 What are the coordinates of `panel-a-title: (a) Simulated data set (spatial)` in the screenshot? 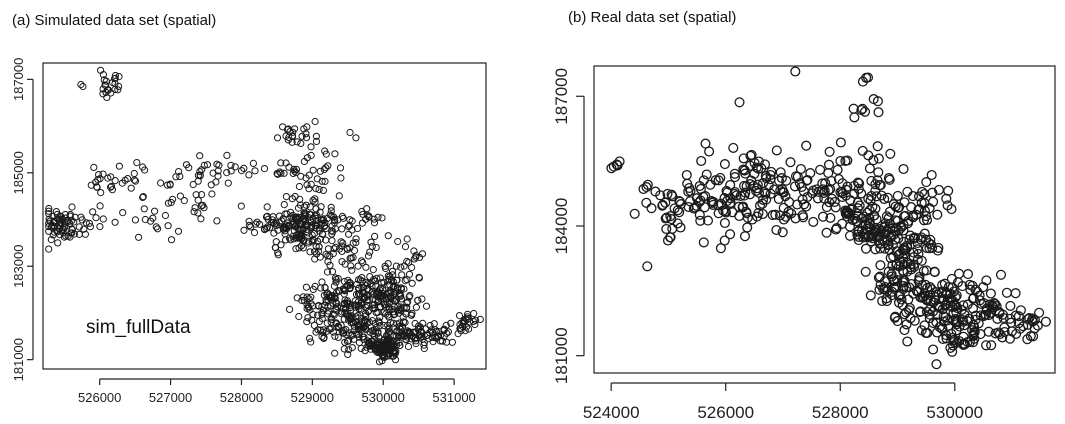 It's located at (114, 20).